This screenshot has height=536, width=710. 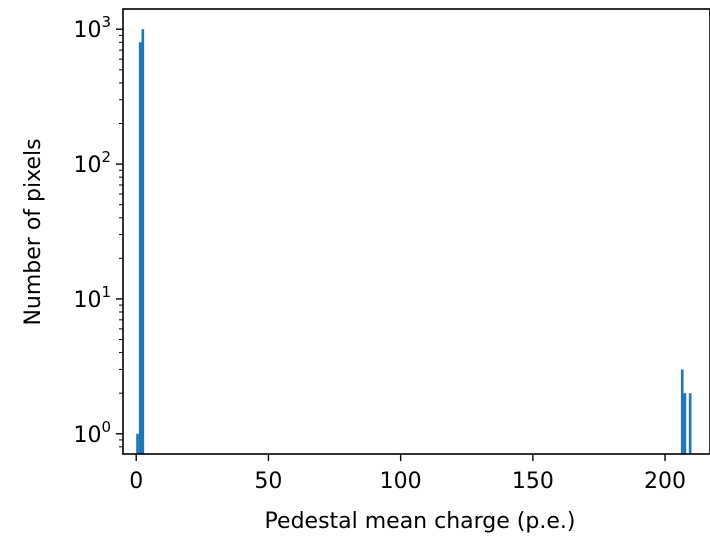 I want to click on x-tick-label-4: 200, so click(x=665, y=481).